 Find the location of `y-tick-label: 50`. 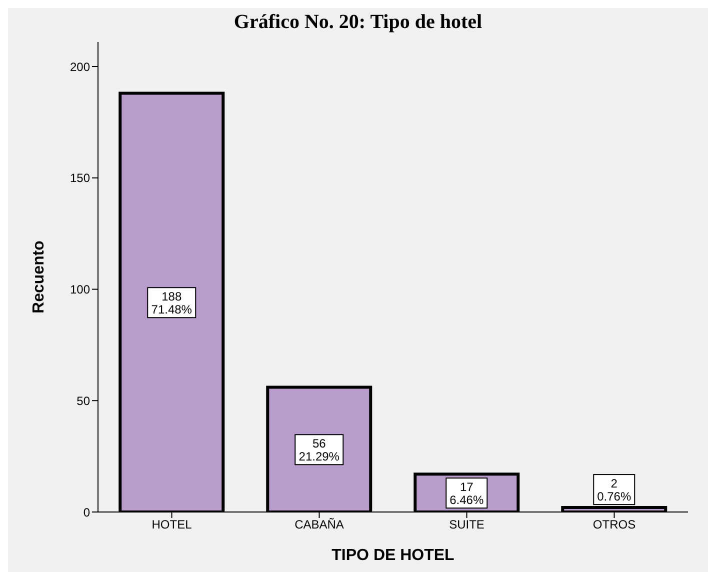

y-tick-label: 50 is located at coordinates (83, 401).